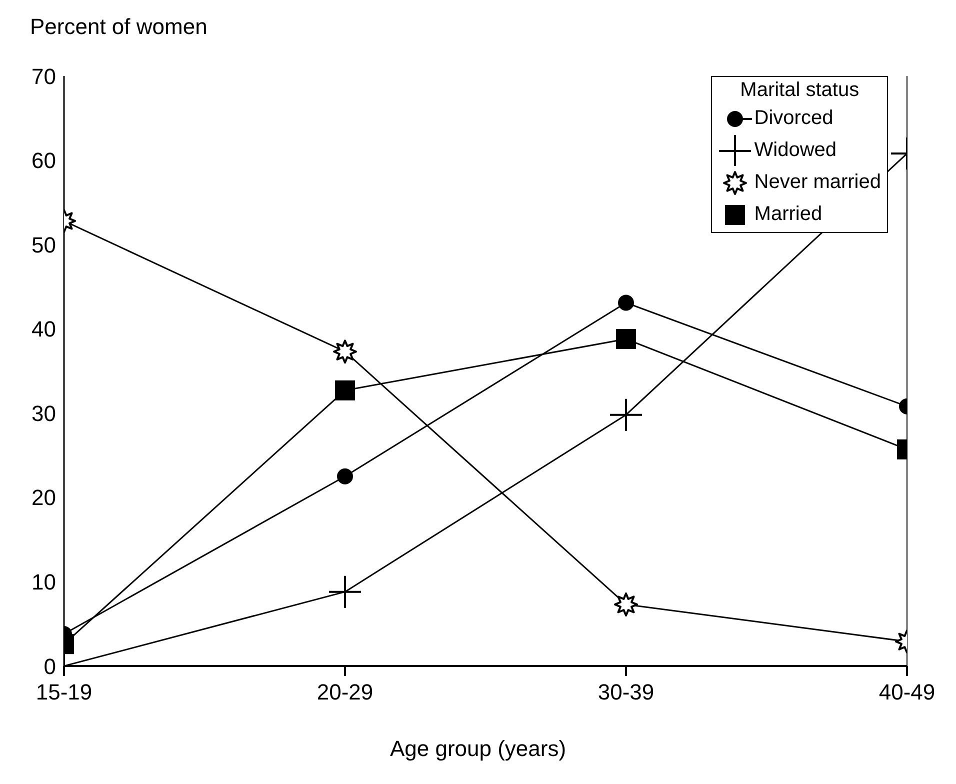 Image resolution: width=956 pixels, height=784 pixels. What do you see at coordinates (44, 582) in the screenshot?
I see `y-tick-label: 10` at bounding box center [44, 582].